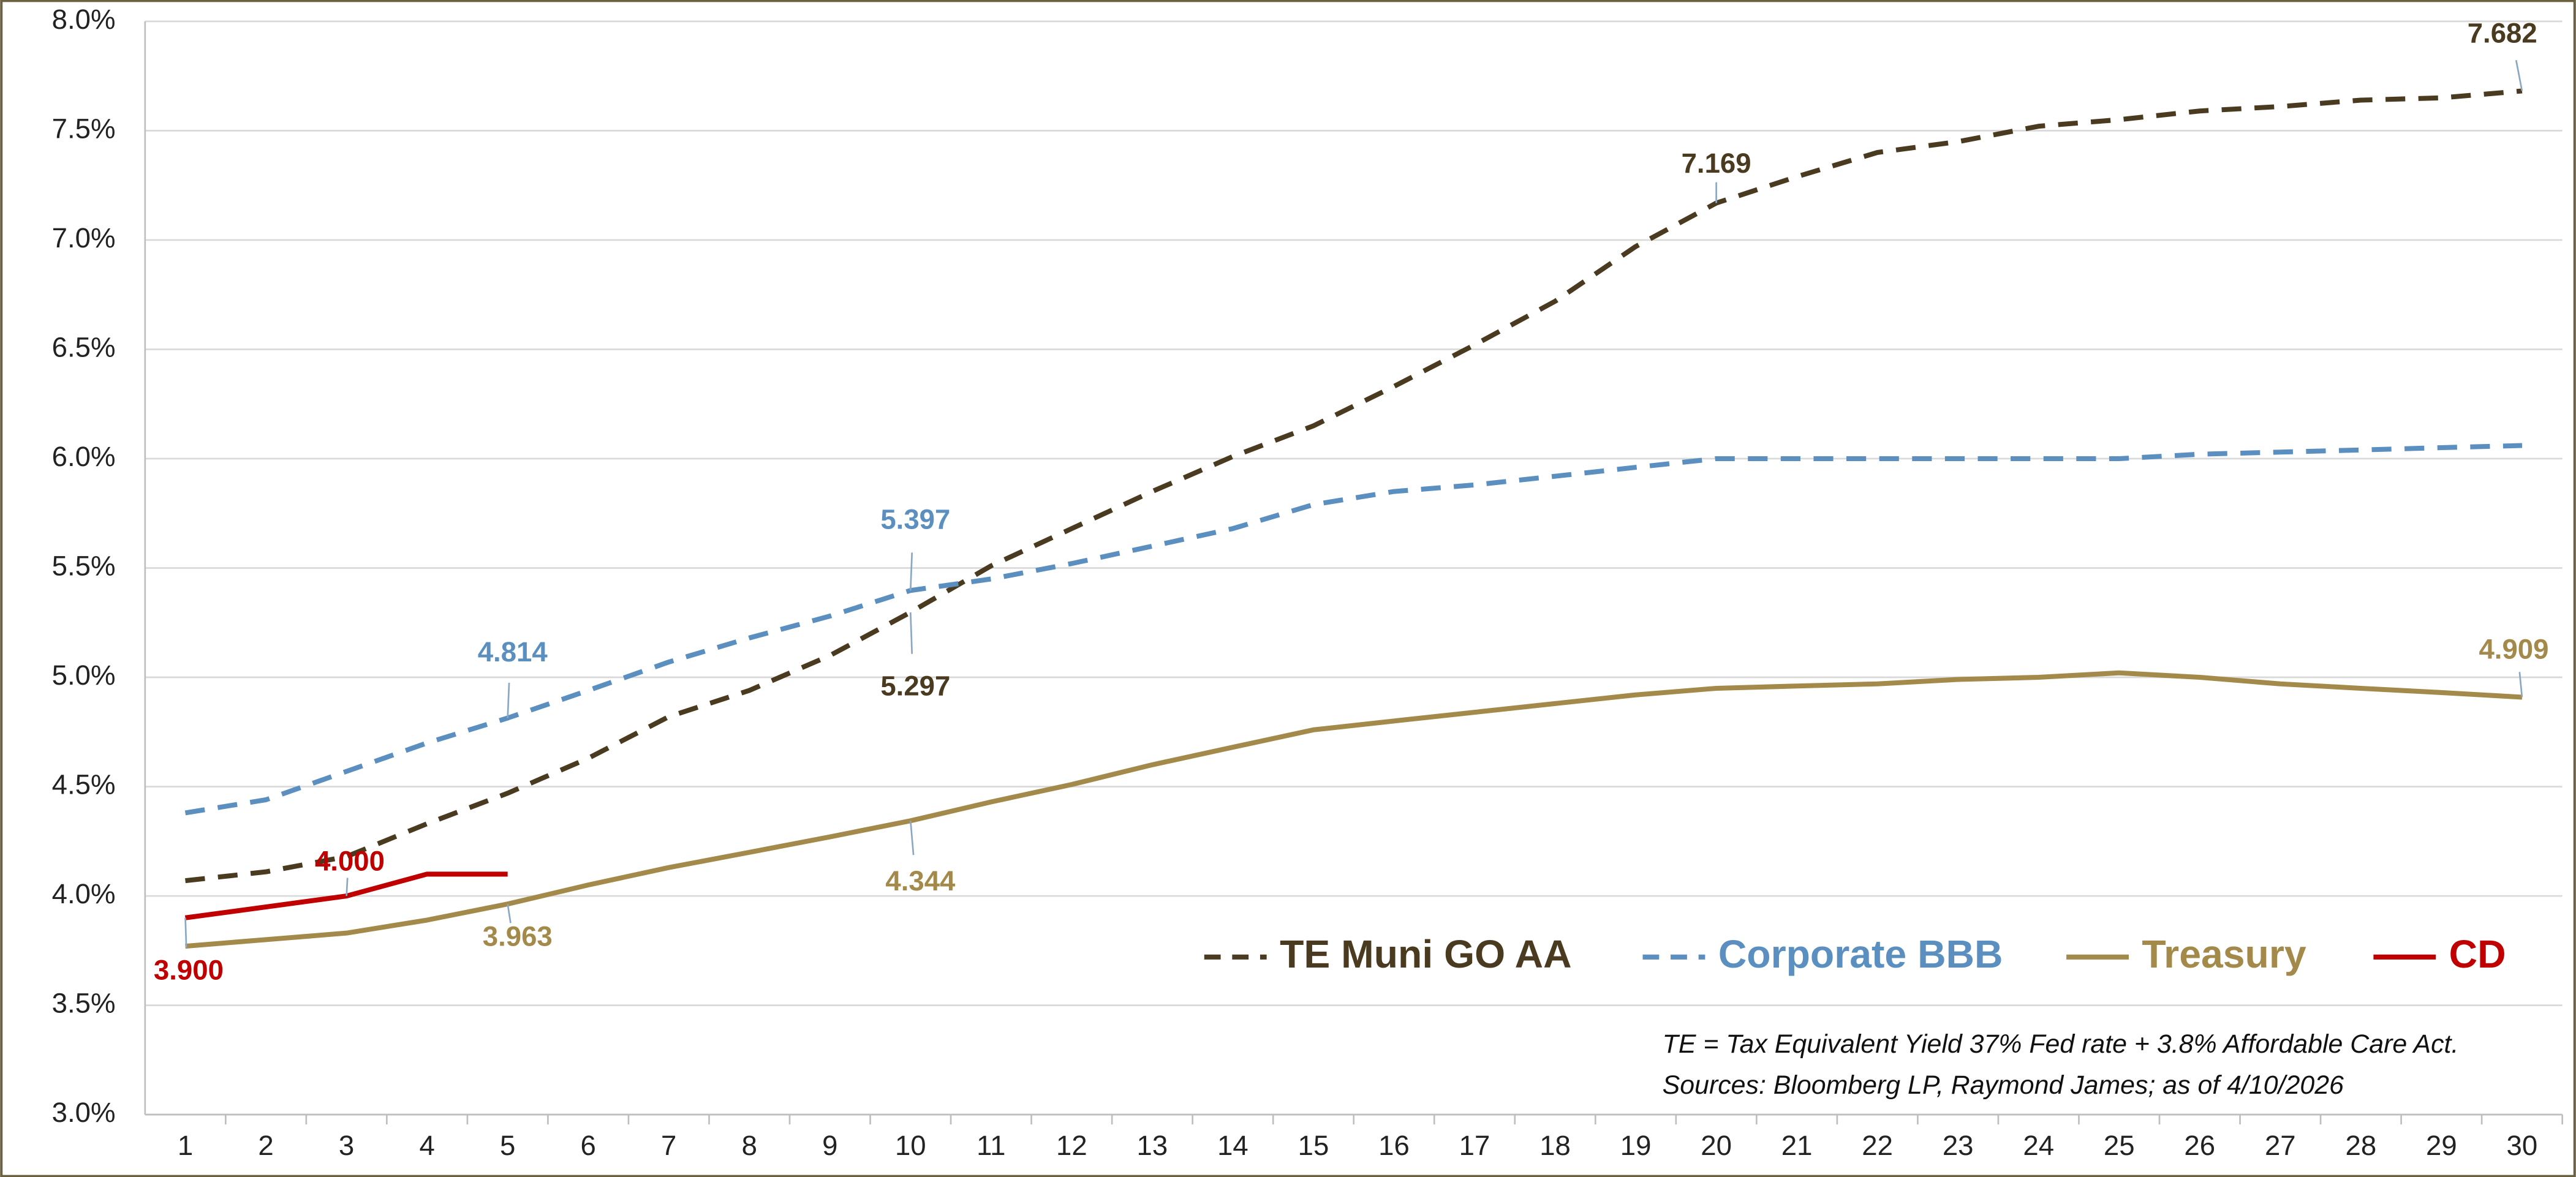 The height and width of the screenshot is (1177, 2576). I want to click on legend-label: TE Muni GO AA, so click(1425, 954).